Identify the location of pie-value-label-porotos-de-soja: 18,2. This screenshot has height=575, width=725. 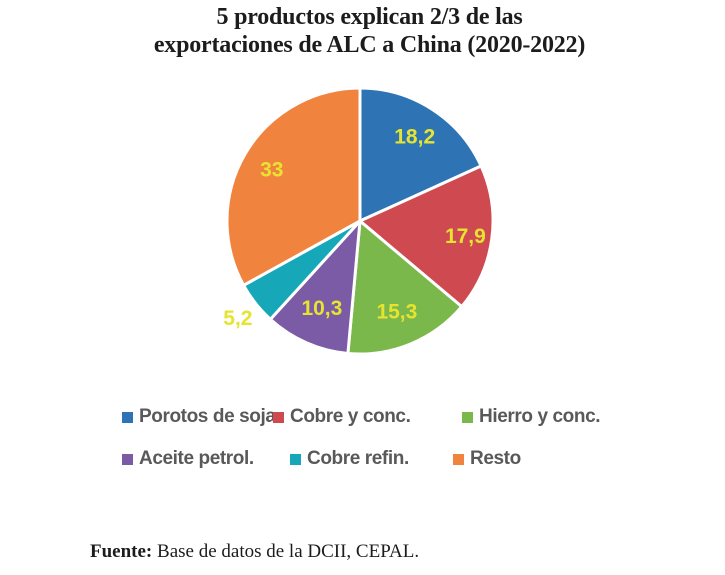
(414, 137).